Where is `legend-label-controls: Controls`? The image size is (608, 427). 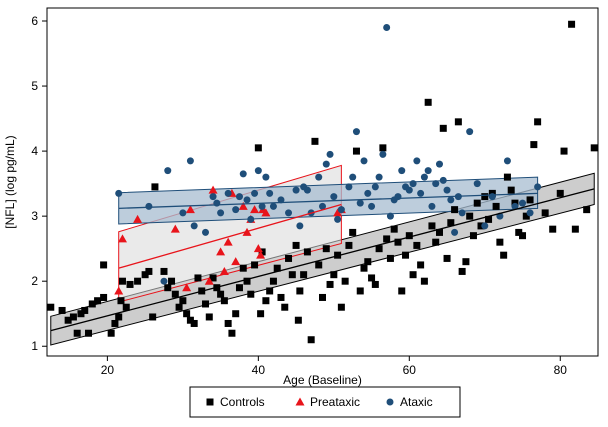
legend-label-controls: Controls is located at coordinates (242, 402).